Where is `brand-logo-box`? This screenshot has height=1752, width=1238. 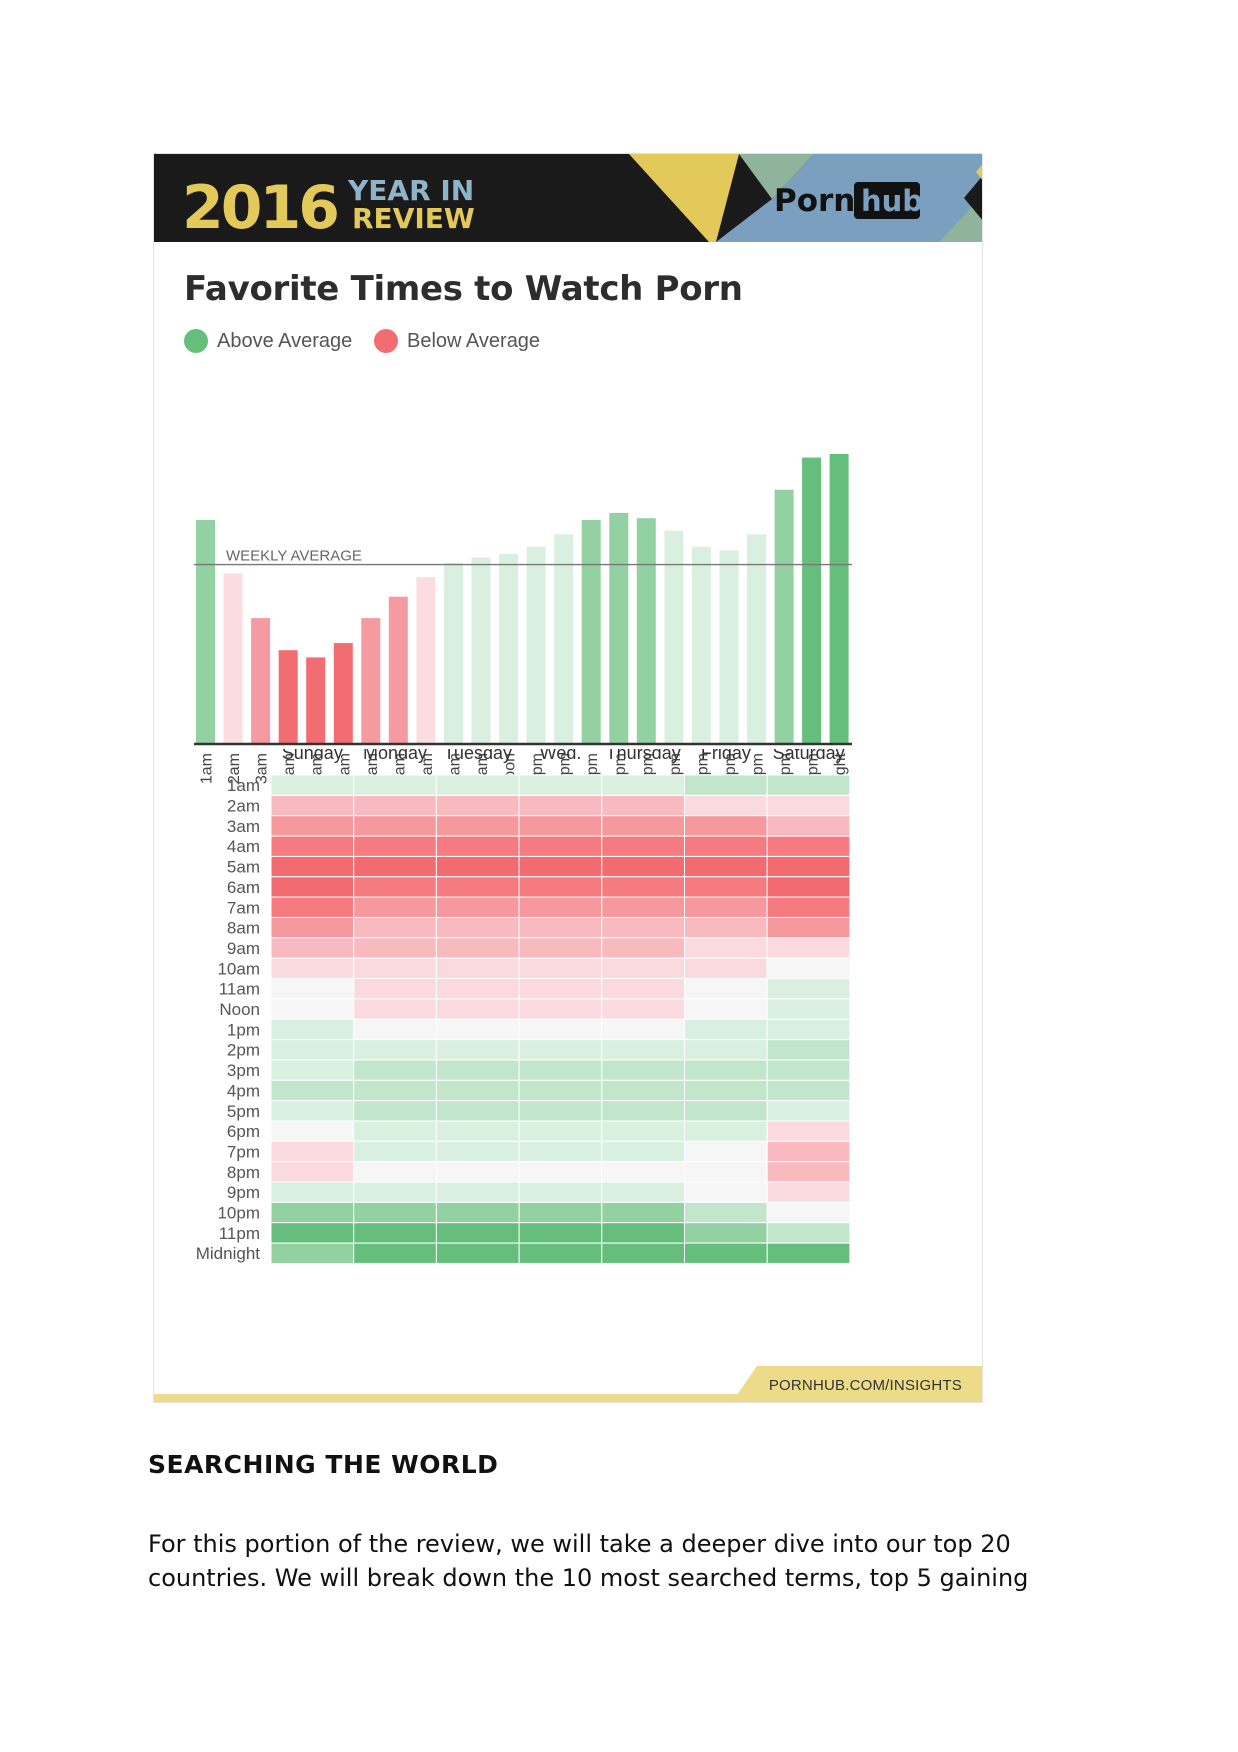 brand-logo-box is located at coordinates (887, 200).